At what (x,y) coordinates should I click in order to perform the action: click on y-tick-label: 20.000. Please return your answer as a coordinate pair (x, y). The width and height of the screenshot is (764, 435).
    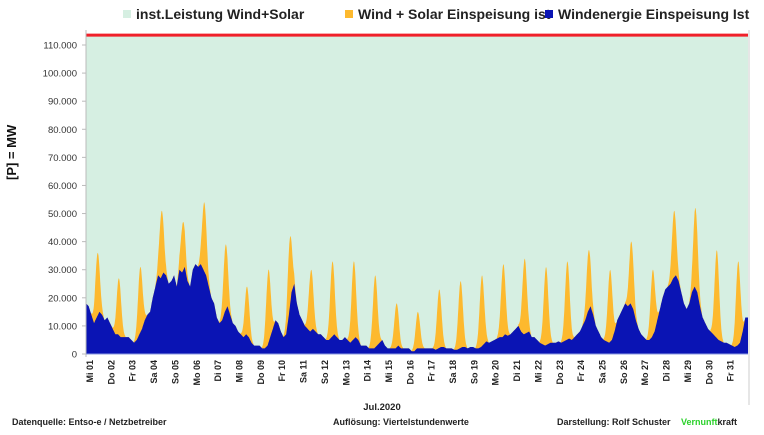
    Looking at the image, I should click on (62, 298).